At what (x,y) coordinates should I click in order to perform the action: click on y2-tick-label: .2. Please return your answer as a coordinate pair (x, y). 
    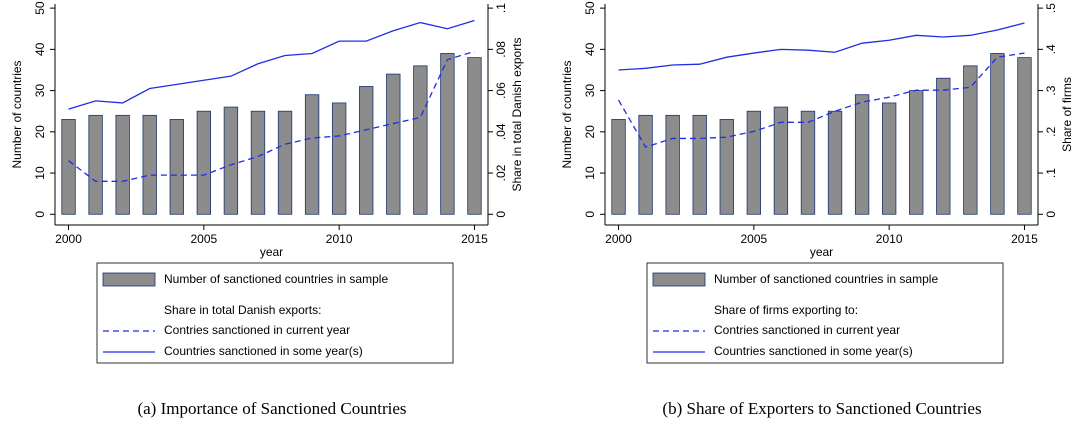
    Looking at the image, I should click on (1051, 131).